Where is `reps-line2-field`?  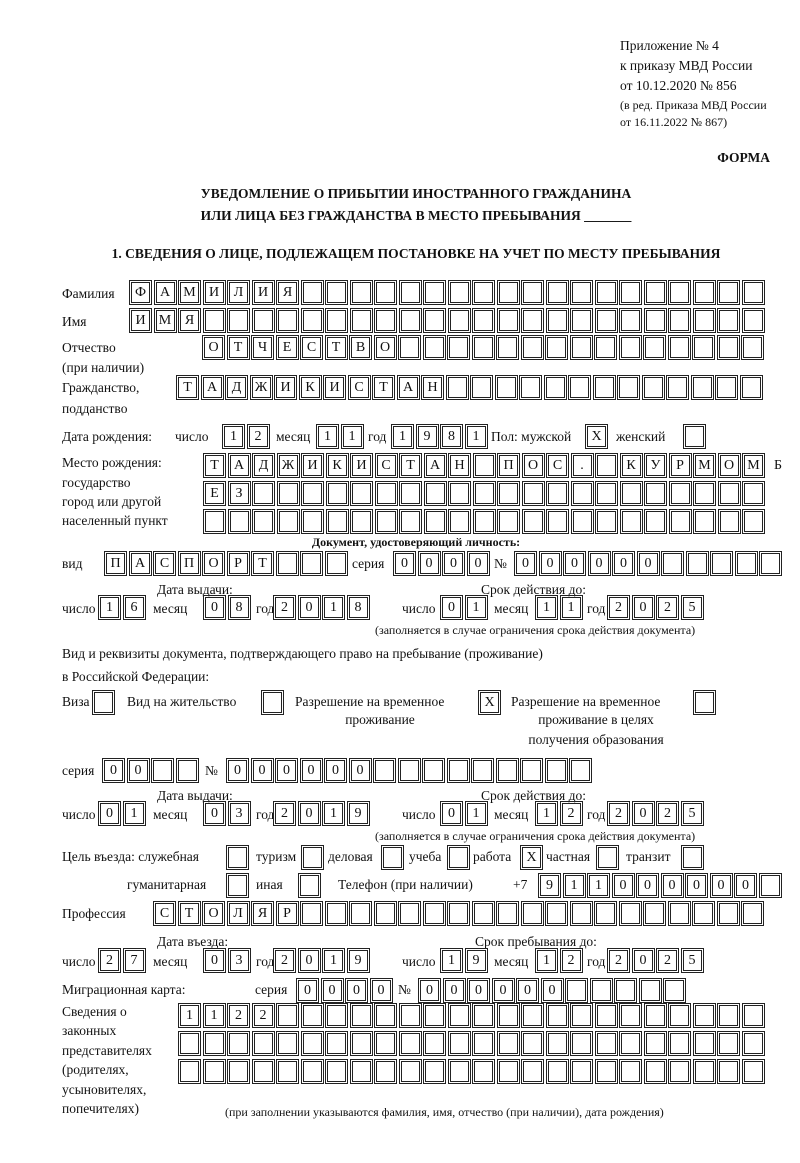 reps-line2-field is located at coordinates (474, 1043).